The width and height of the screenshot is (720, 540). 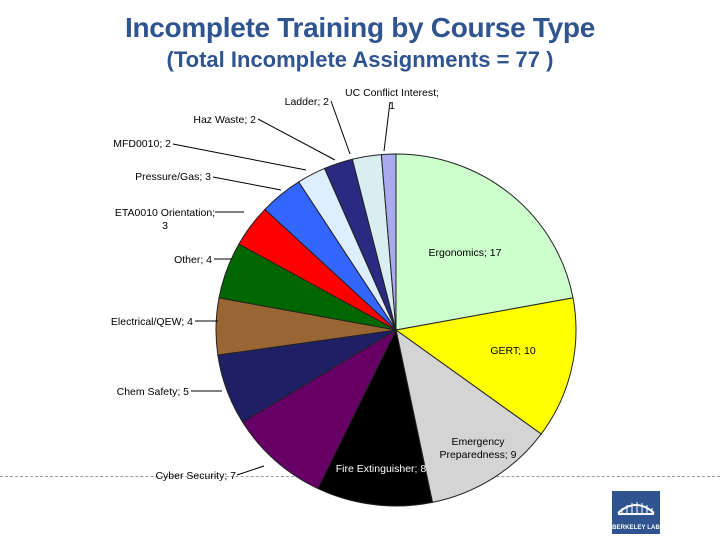 What do you see at coordinates (247, 183) in the screenshot?
I see `leader-line-pressure-gas` at bounding box center [247, 183].